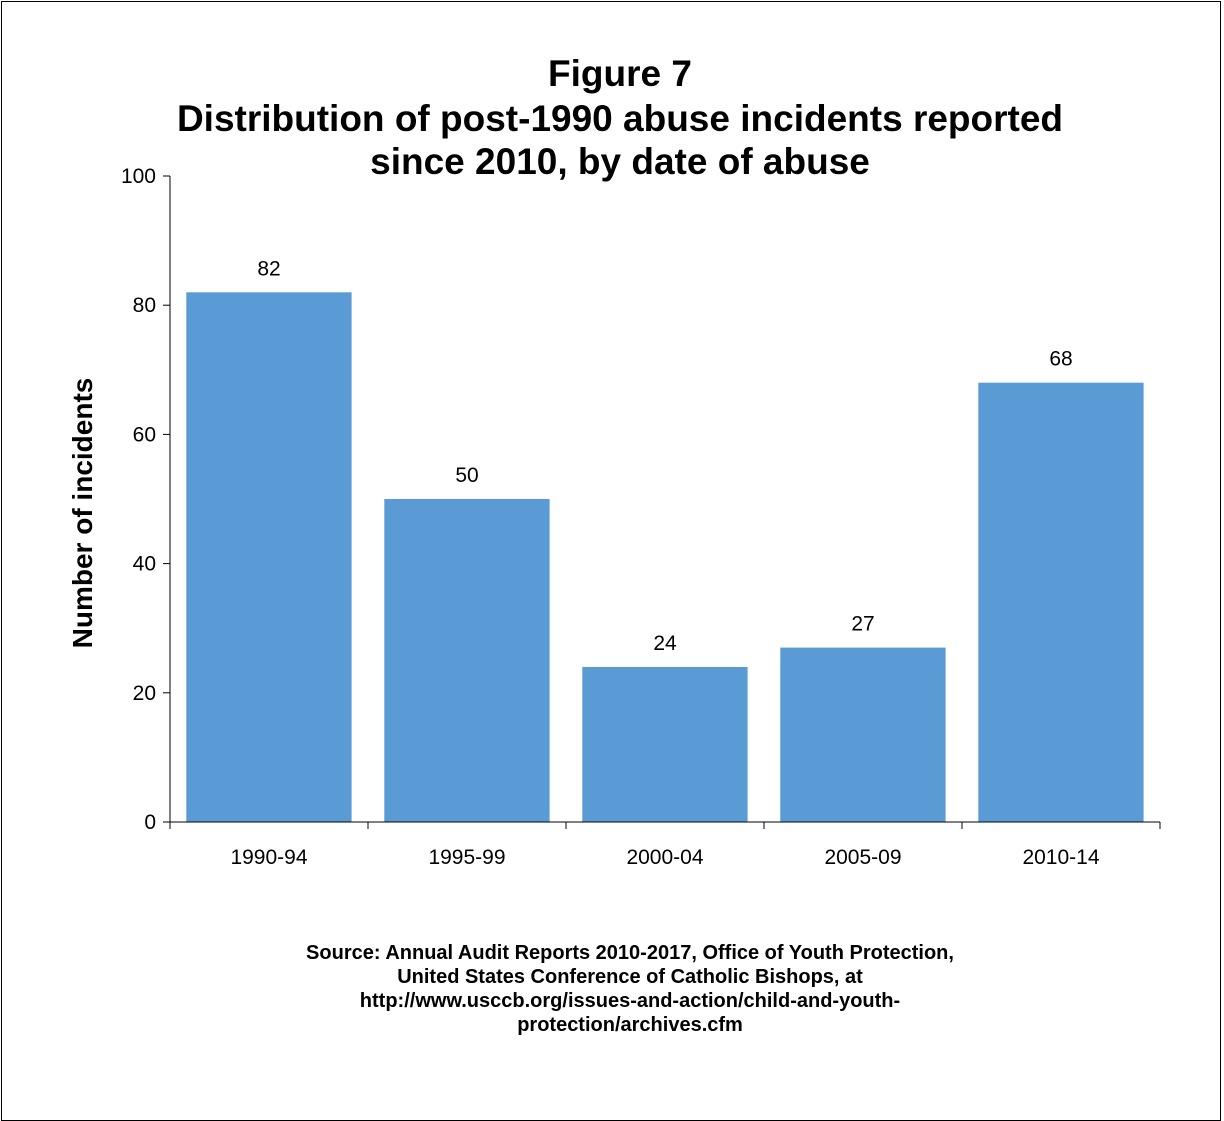 This screenshot has height=1121, width=1224. What do you see at coordinates (630, 1025) in the screenshot?
I see `source-line-4: protection/archives.cfm` at bounding box center [630, 1025].